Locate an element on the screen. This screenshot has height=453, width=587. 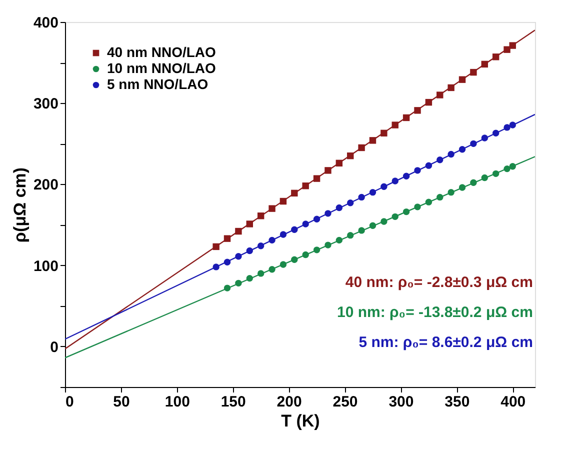
y-axis-title: ρ(μΩ cm) is located at coordinates (20, 205).